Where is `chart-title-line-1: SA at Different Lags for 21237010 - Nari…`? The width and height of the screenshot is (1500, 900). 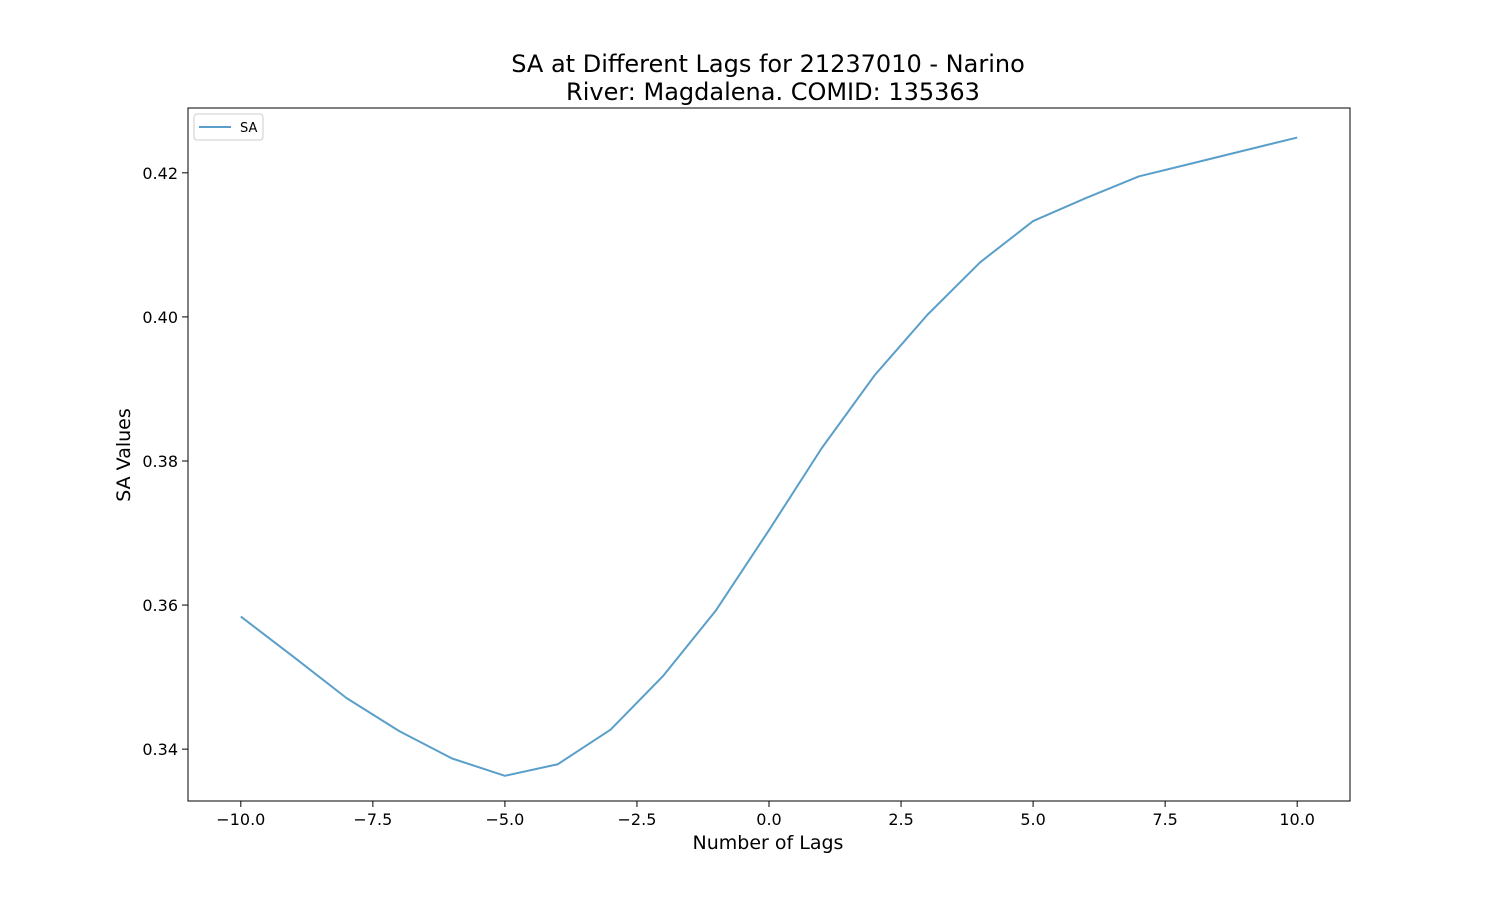 chart-title-line-1: SA at Different Lags for 21237010 - Nari… is located at coordinates (768, 64).